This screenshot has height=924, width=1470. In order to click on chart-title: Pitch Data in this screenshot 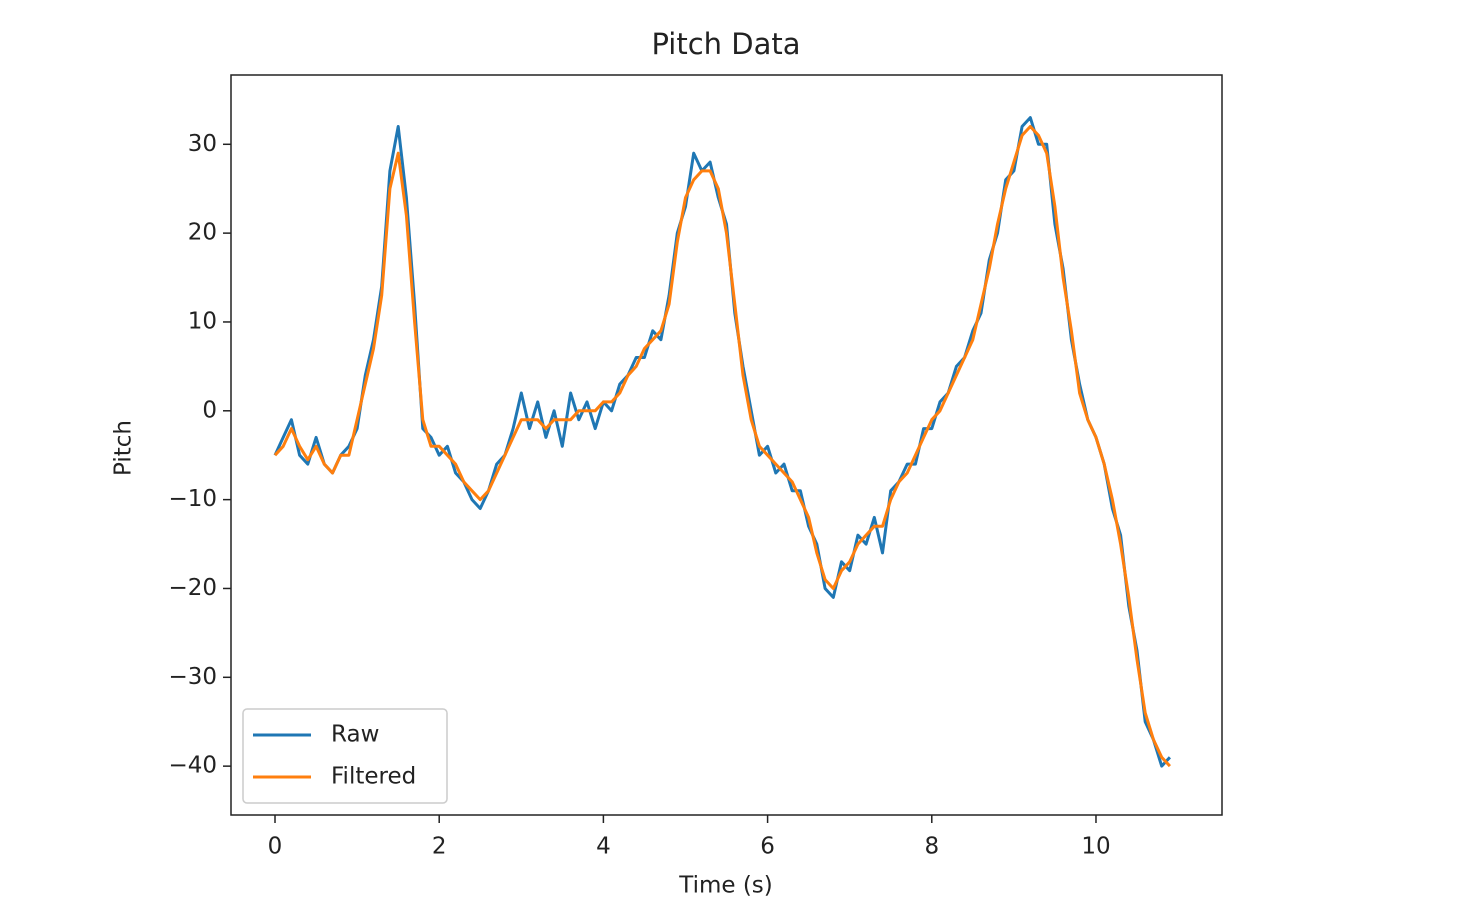, I will do `click(725, 44)`.